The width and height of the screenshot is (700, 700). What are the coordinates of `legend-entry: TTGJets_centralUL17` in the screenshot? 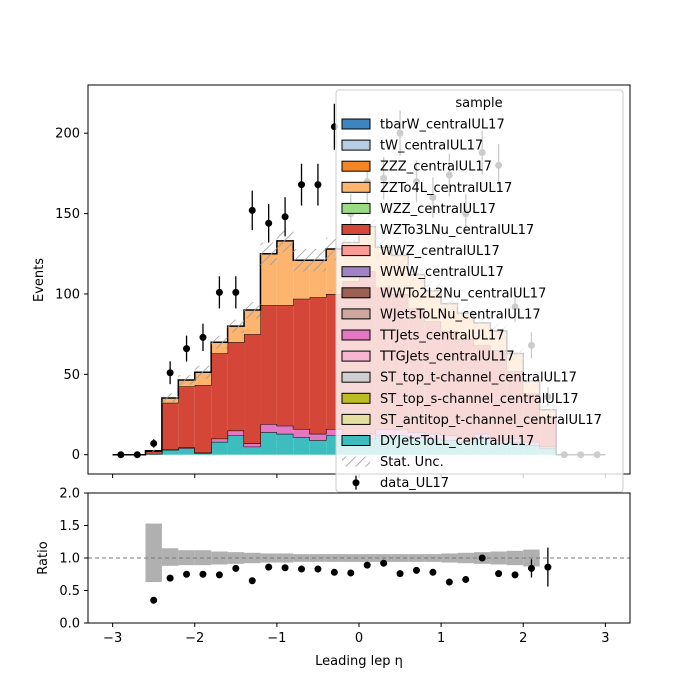 It's located at (428, 357).